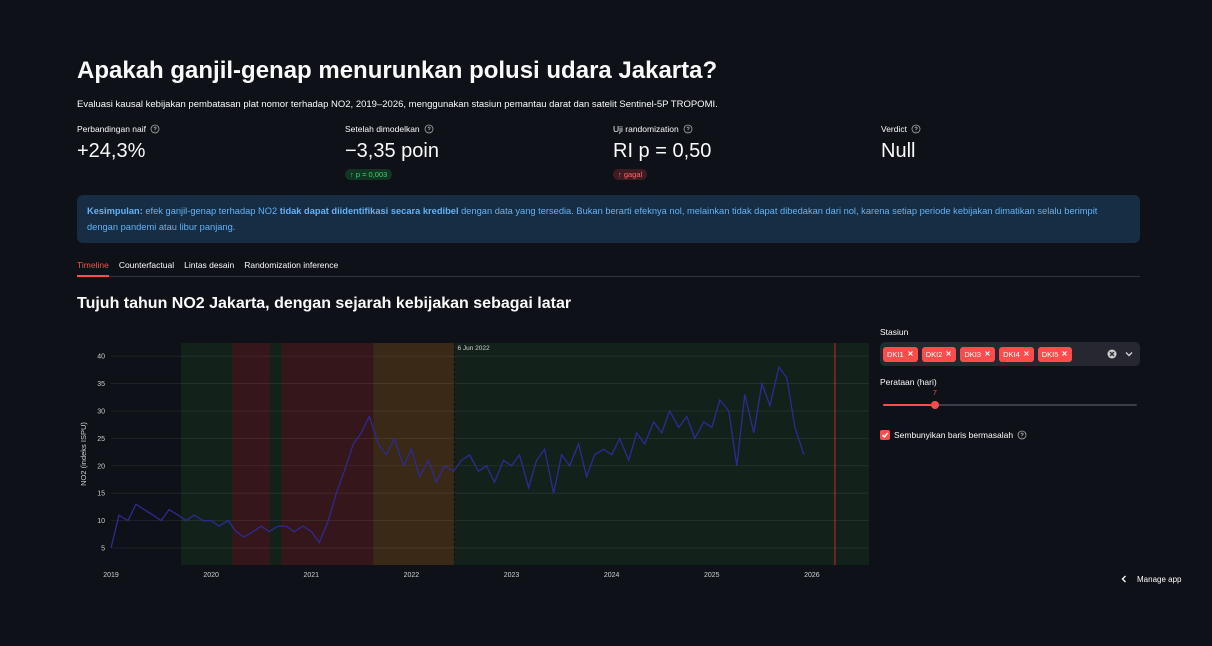  I want to click on metric-value: RI p = 0,50, so click(662, 151).